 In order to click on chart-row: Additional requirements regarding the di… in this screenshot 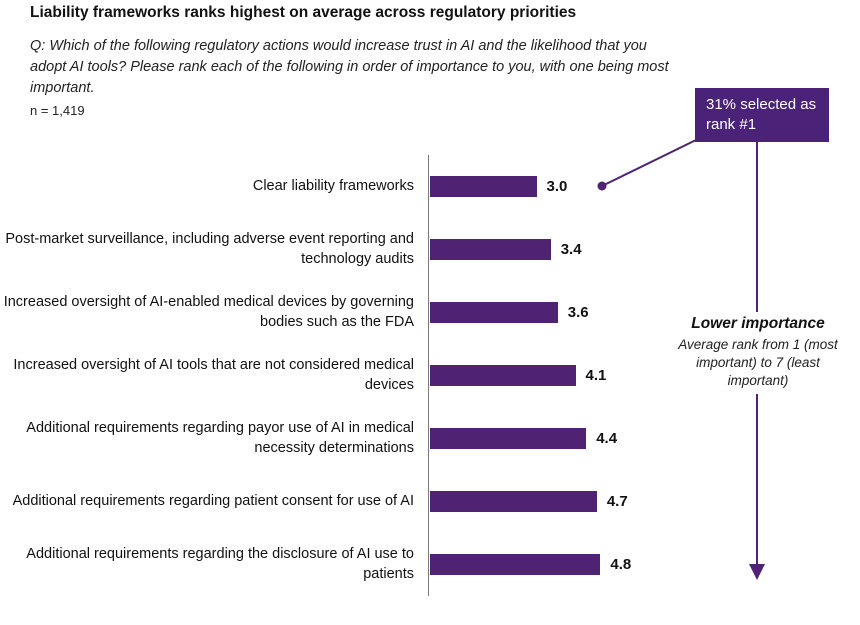, I will do `click(430, 564)`.